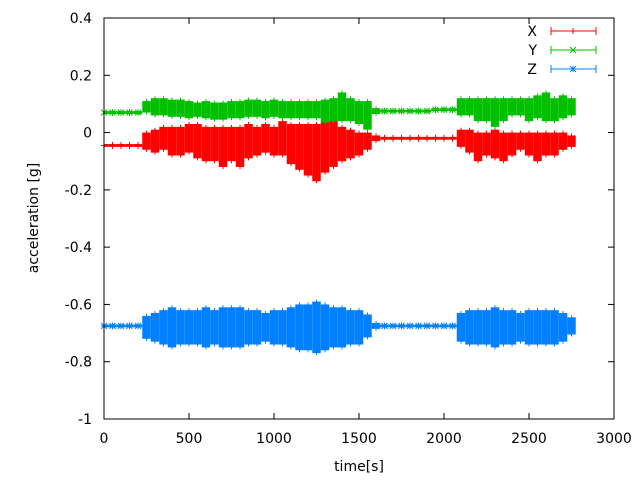 Image resolution: width=640 pixels, height=480 pixels. What do you see at coordinates (359, 439) in the screenshot?
I see `x-tick-label: 1500` at bounding box center [359, 439].